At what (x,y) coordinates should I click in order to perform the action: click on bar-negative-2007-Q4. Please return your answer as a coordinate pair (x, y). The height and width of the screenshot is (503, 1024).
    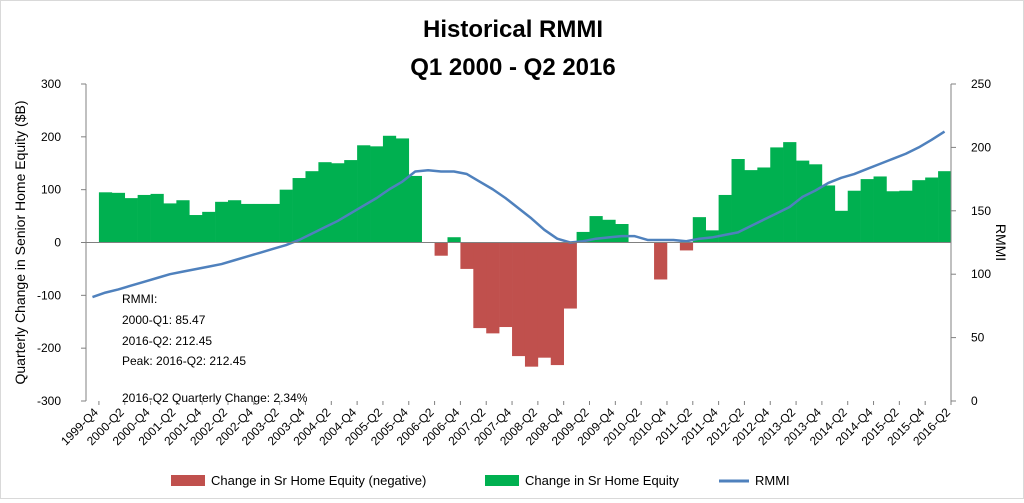
    Looking at the image, I should click on (506, 285).